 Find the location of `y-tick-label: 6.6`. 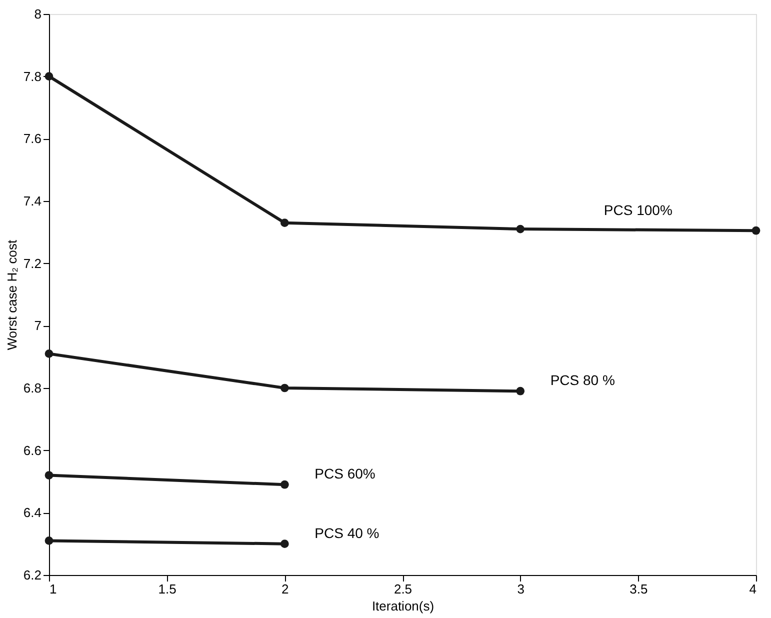

y-tick-label: 6.6 is located at coordinates (32, 450).